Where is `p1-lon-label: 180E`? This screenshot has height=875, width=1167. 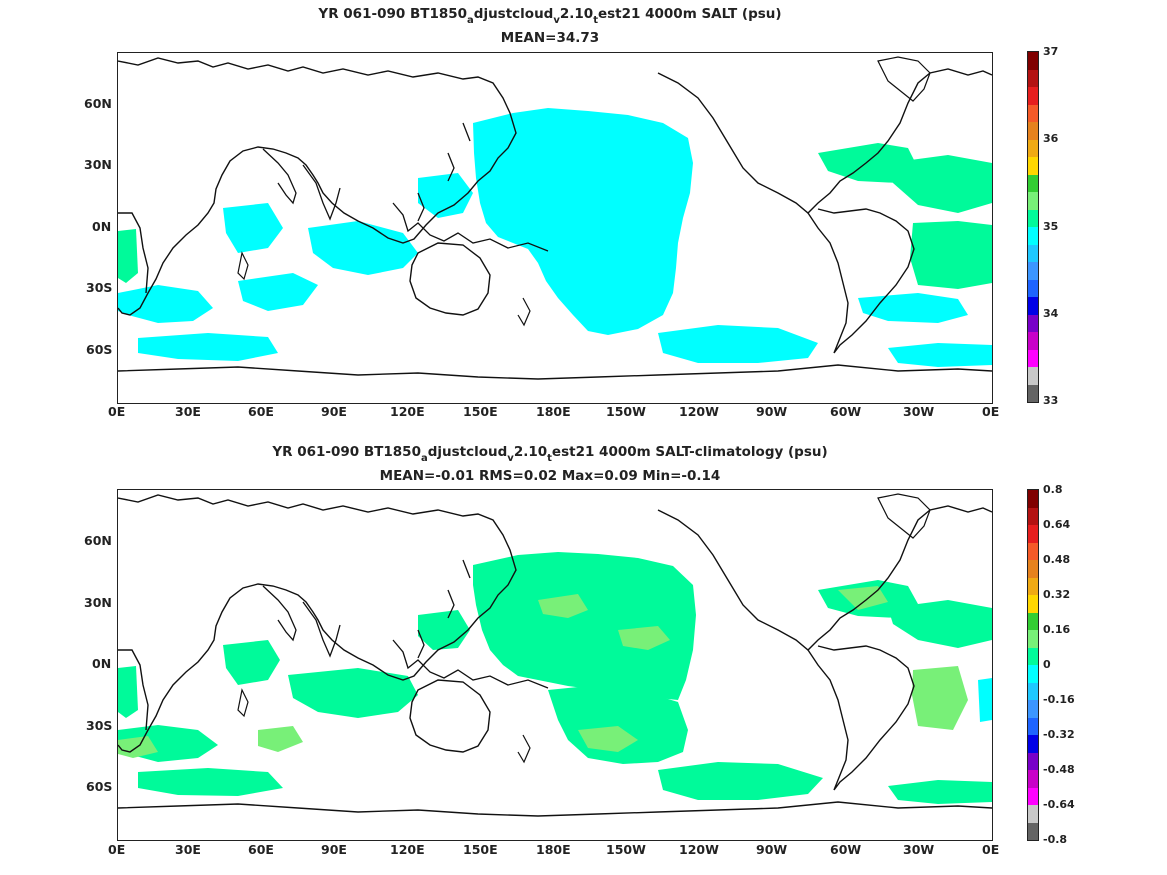
p1-lon-label: 180E is located at coordinates (553, 411).